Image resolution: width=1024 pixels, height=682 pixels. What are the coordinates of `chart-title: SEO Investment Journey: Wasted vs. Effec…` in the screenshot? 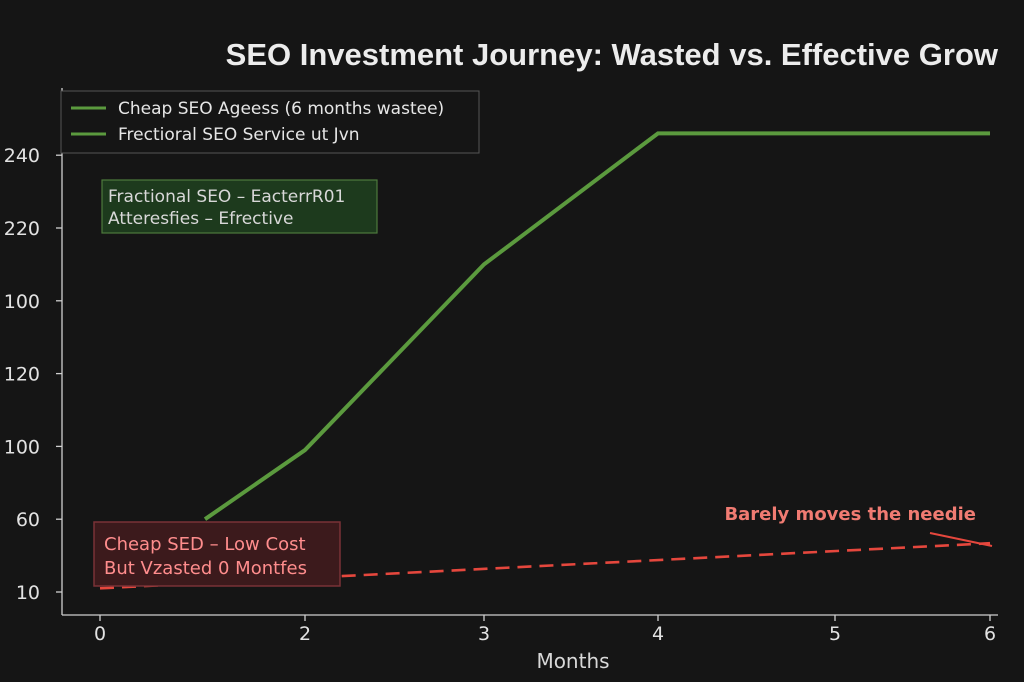 It's located at (612, 54).